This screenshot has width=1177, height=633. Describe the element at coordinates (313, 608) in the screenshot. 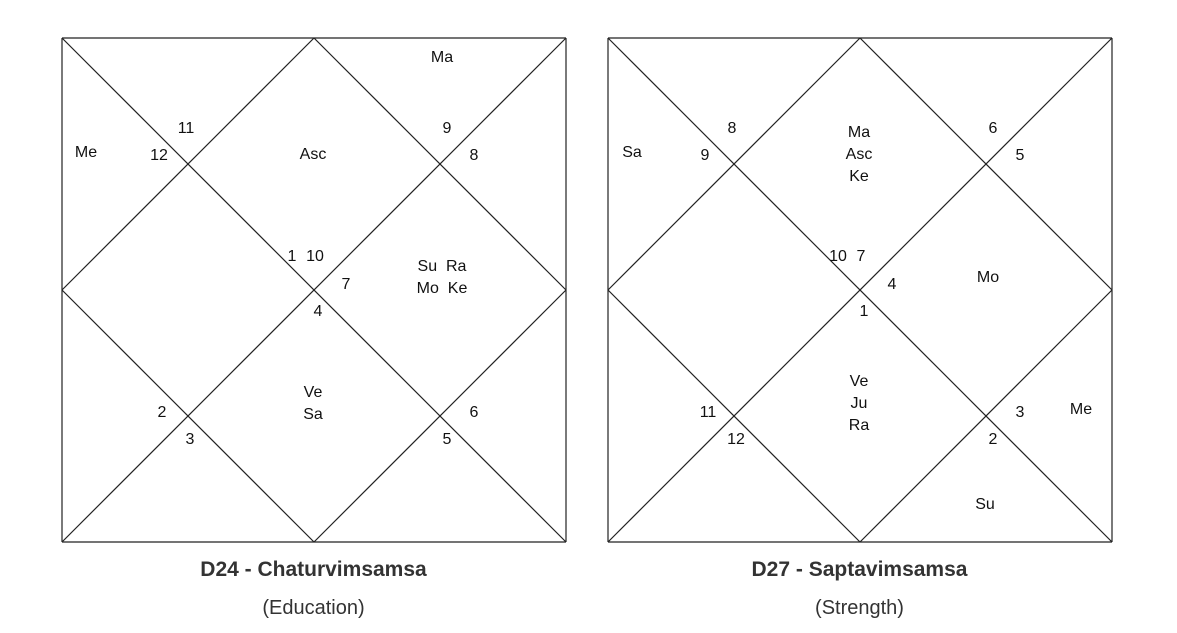

I see `chart-subtitle: (Education)` at that location.